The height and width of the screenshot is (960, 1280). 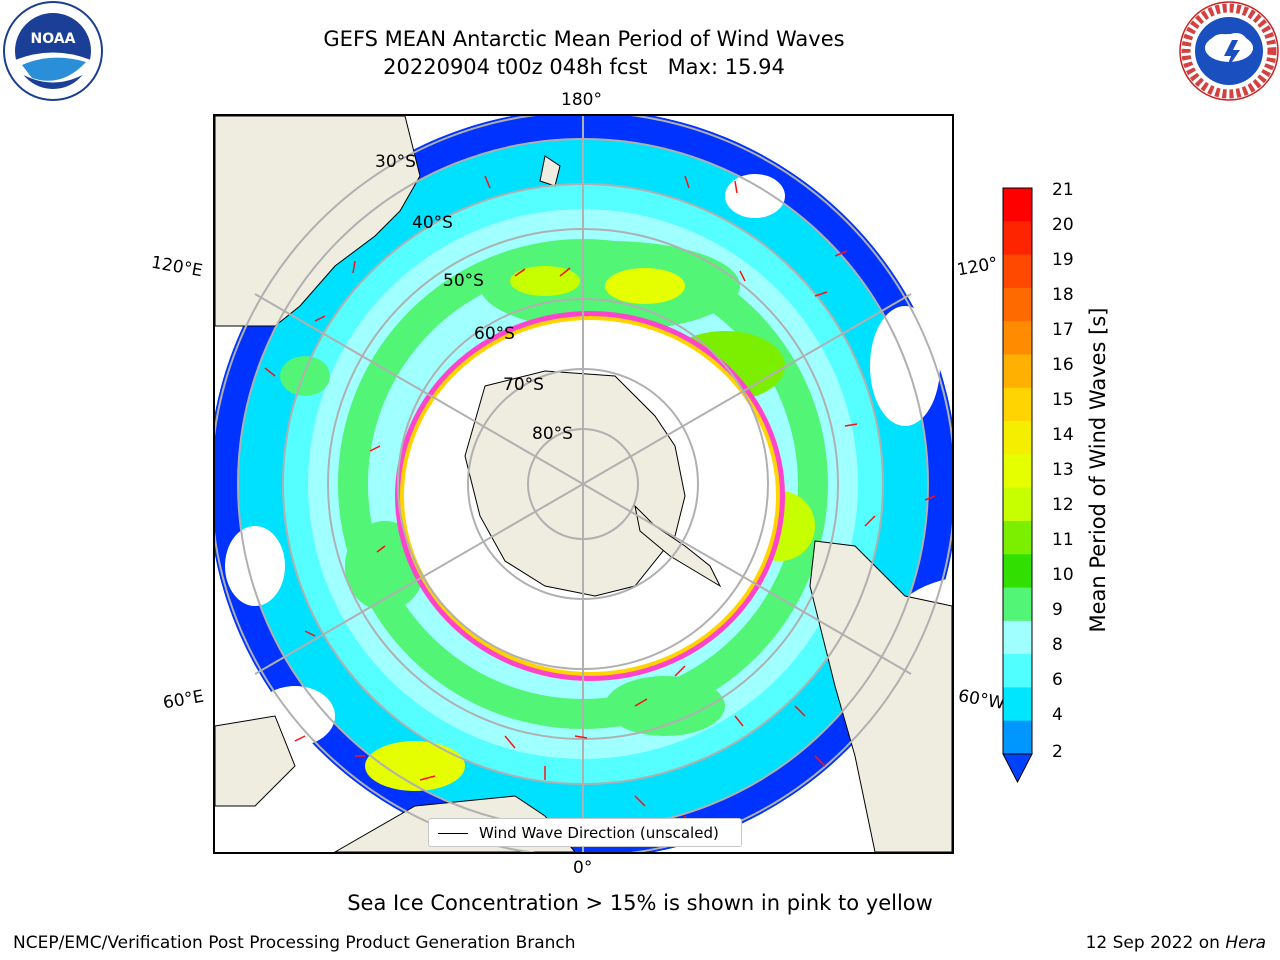 What do you see at coordinates (599, 833) in the screenshot?
I see `legend-label: Wind Wave Direction (unscaled)` at bounding box center [599, 833].